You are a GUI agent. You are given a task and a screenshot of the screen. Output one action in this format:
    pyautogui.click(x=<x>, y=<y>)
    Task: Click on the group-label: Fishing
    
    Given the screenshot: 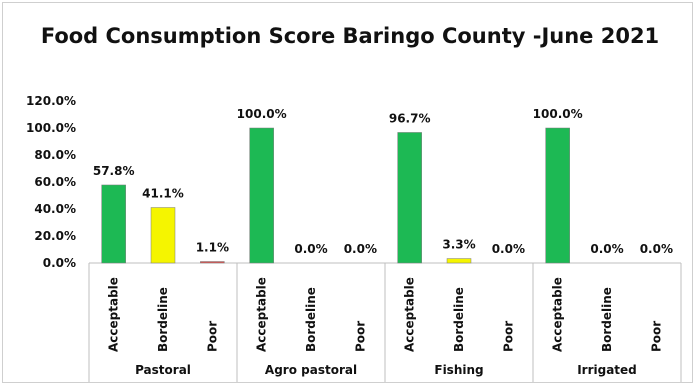 What is the action you would take?
    pyautogui.click(x=458, y=370)
    